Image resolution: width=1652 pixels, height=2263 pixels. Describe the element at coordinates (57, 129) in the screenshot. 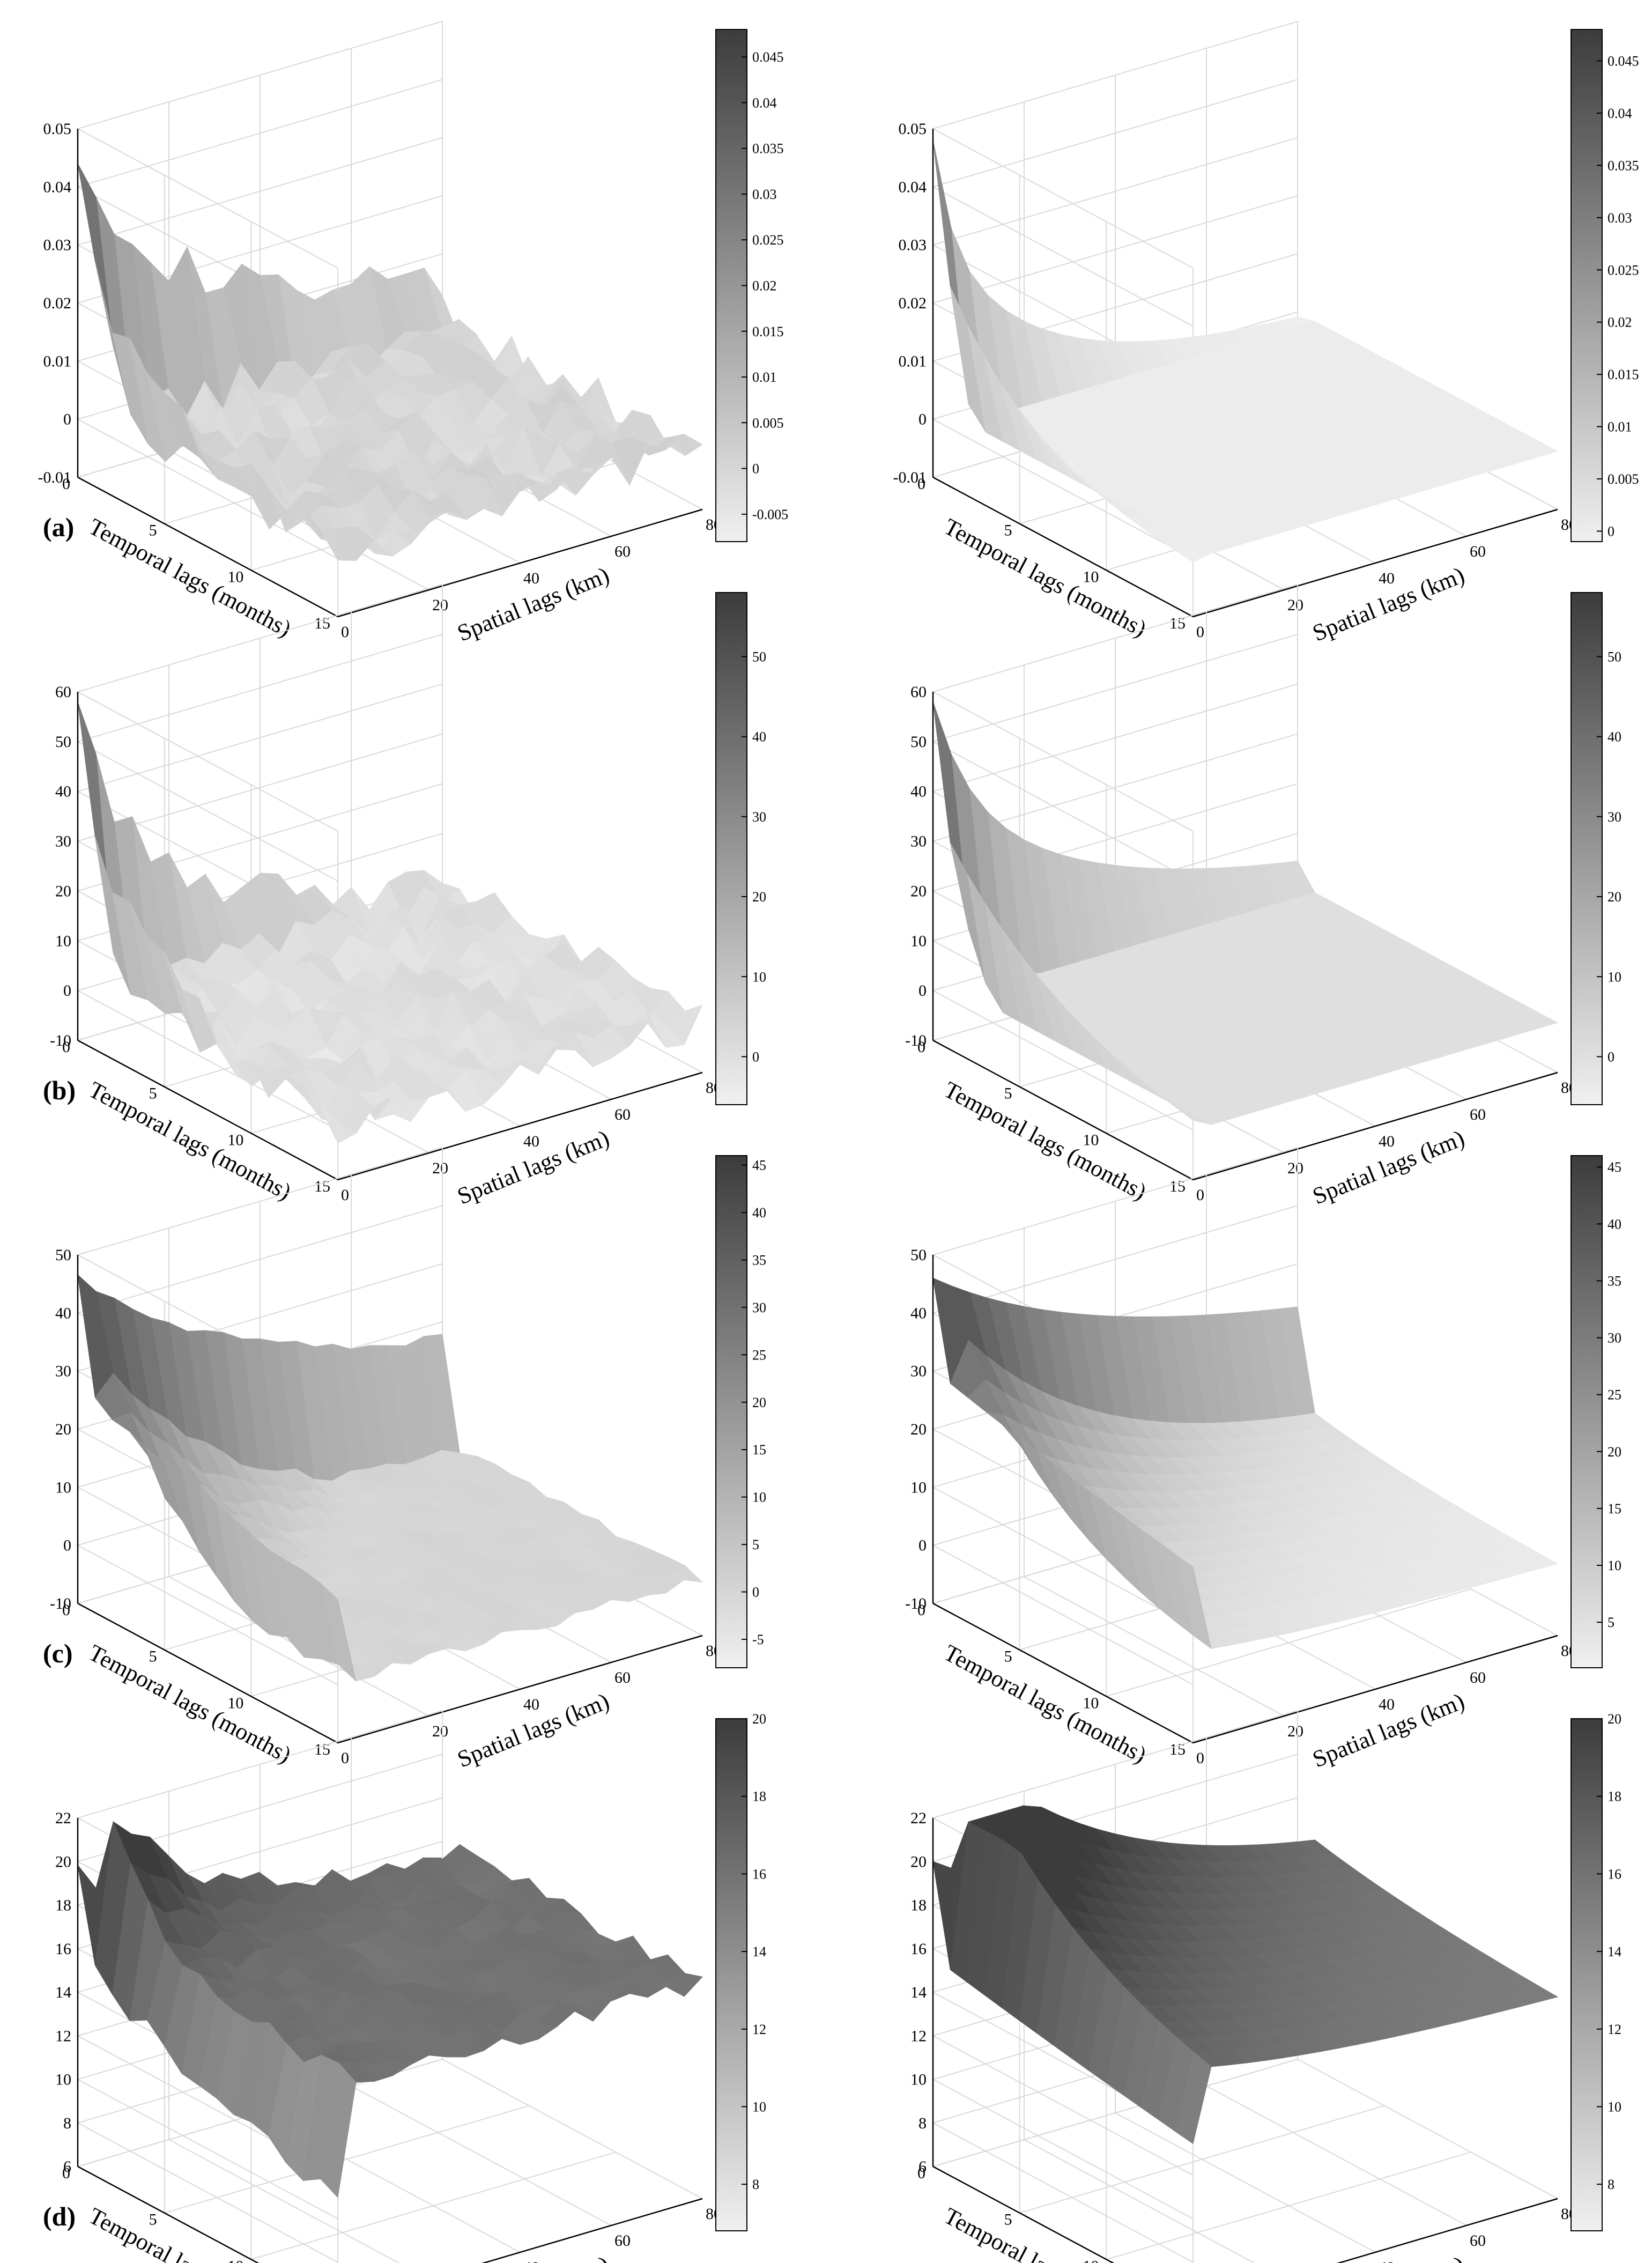

I see `z-tick-label: 0.05` at that location.